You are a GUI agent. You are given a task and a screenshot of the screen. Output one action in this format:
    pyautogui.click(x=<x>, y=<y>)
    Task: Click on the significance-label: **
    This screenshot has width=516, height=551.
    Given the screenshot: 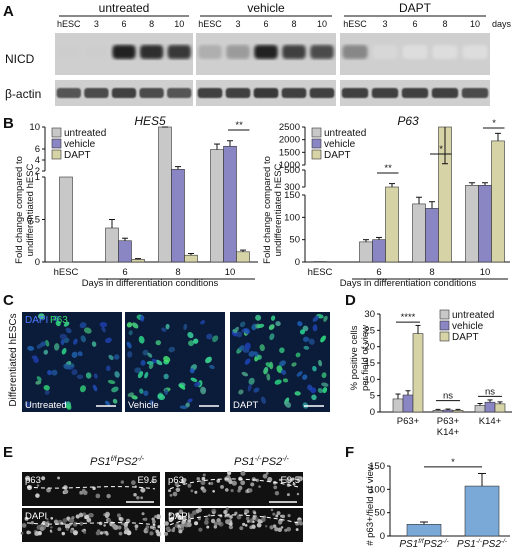 What is the action you would take?
    pyautogui.click(x=388, y=168)
    